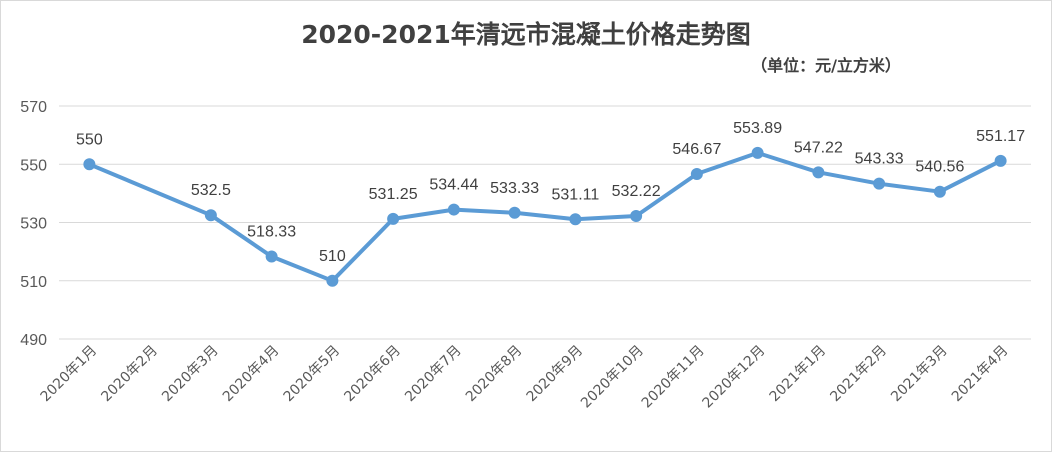 The height and width of the screenshot is (452, 1052). Describe the element at coordinates (696, 149) in the screenshot. I see `data-label: 546.67` at that location.